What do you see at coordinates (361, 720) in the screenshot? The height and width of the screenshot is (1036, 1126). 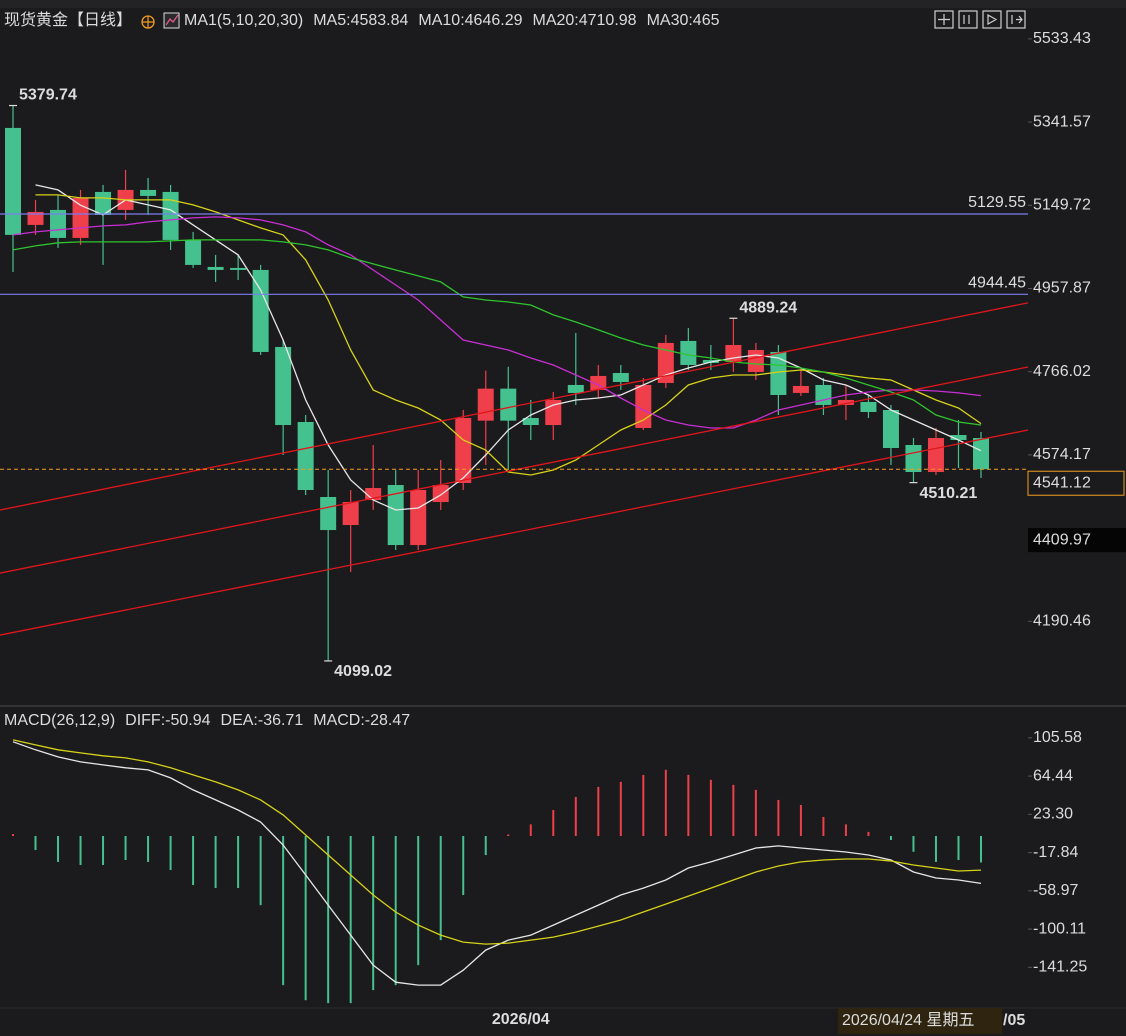 I see `legend-entry: MACD:-28.47` at bounding box center [361, 720].